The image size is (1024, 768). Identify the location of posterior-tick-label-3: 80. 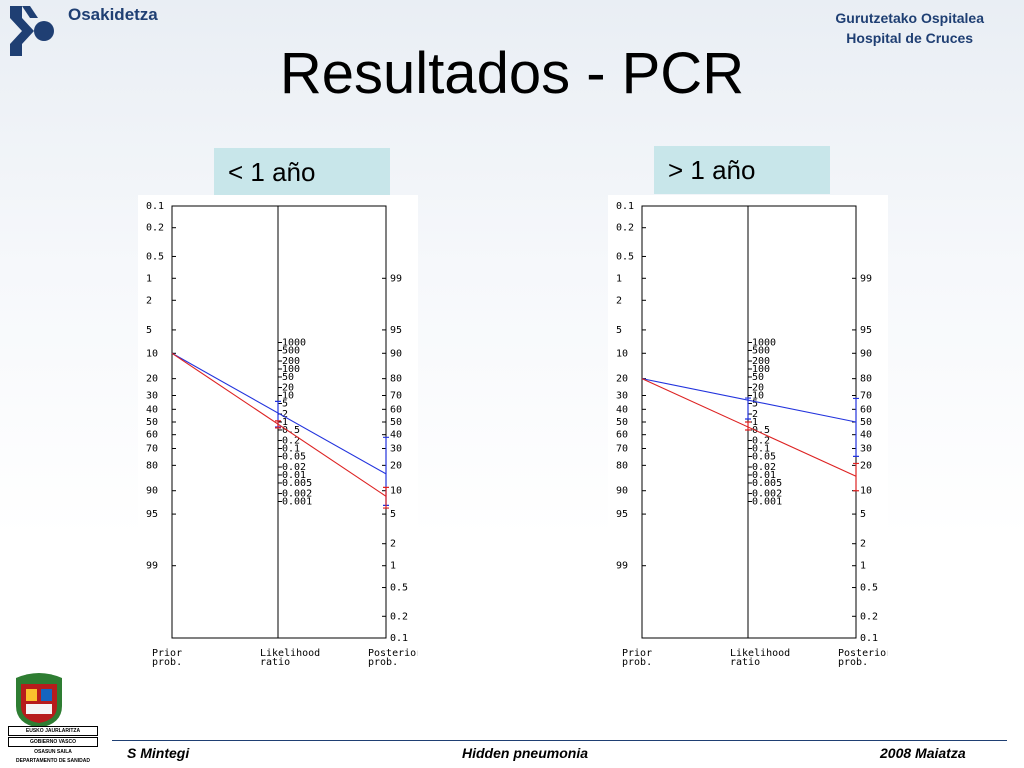
(396, 379).